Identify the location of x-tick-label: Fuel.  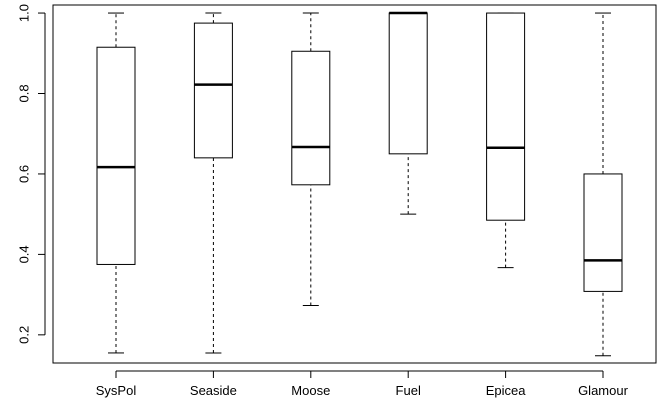
(408, 390).